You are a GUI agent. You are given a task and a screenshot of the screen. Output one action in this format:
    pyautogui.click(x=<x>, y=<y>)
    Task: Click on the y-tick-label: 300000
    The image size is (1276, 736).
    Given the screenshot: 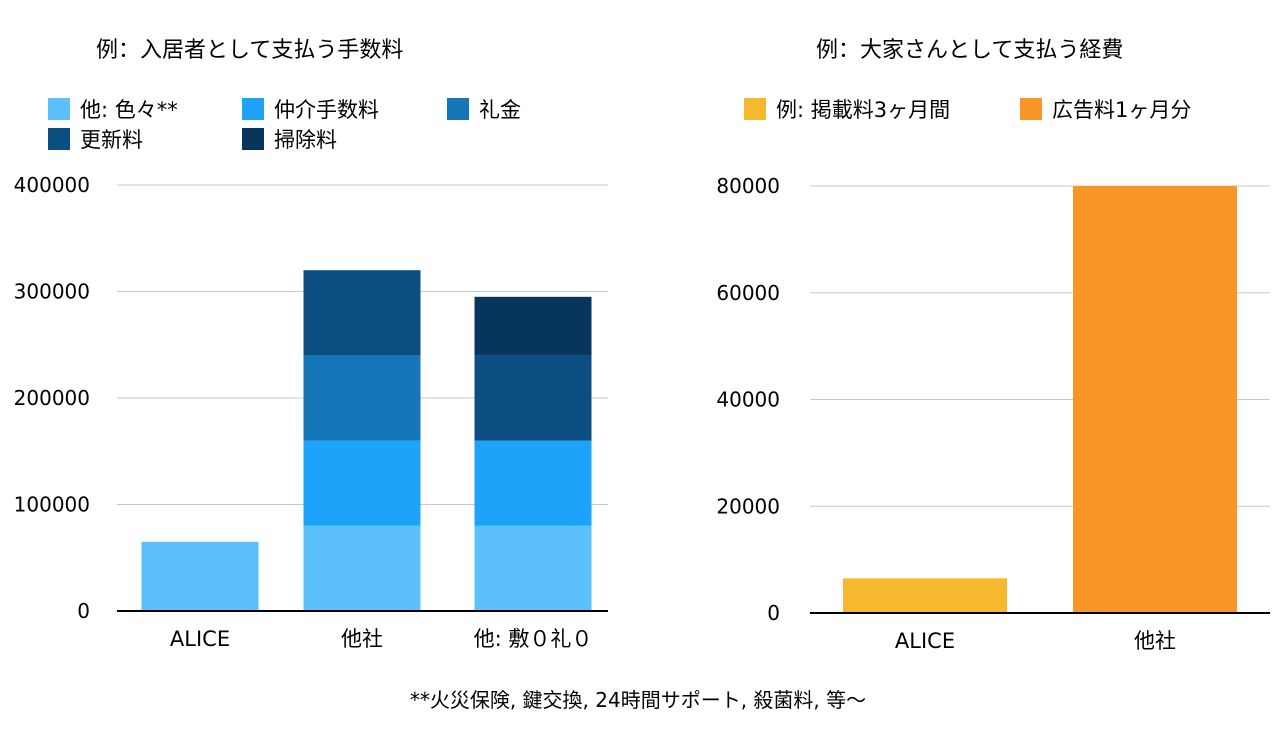 What is the action you would take?
    pyautogui.click(x=52, y=292)
    